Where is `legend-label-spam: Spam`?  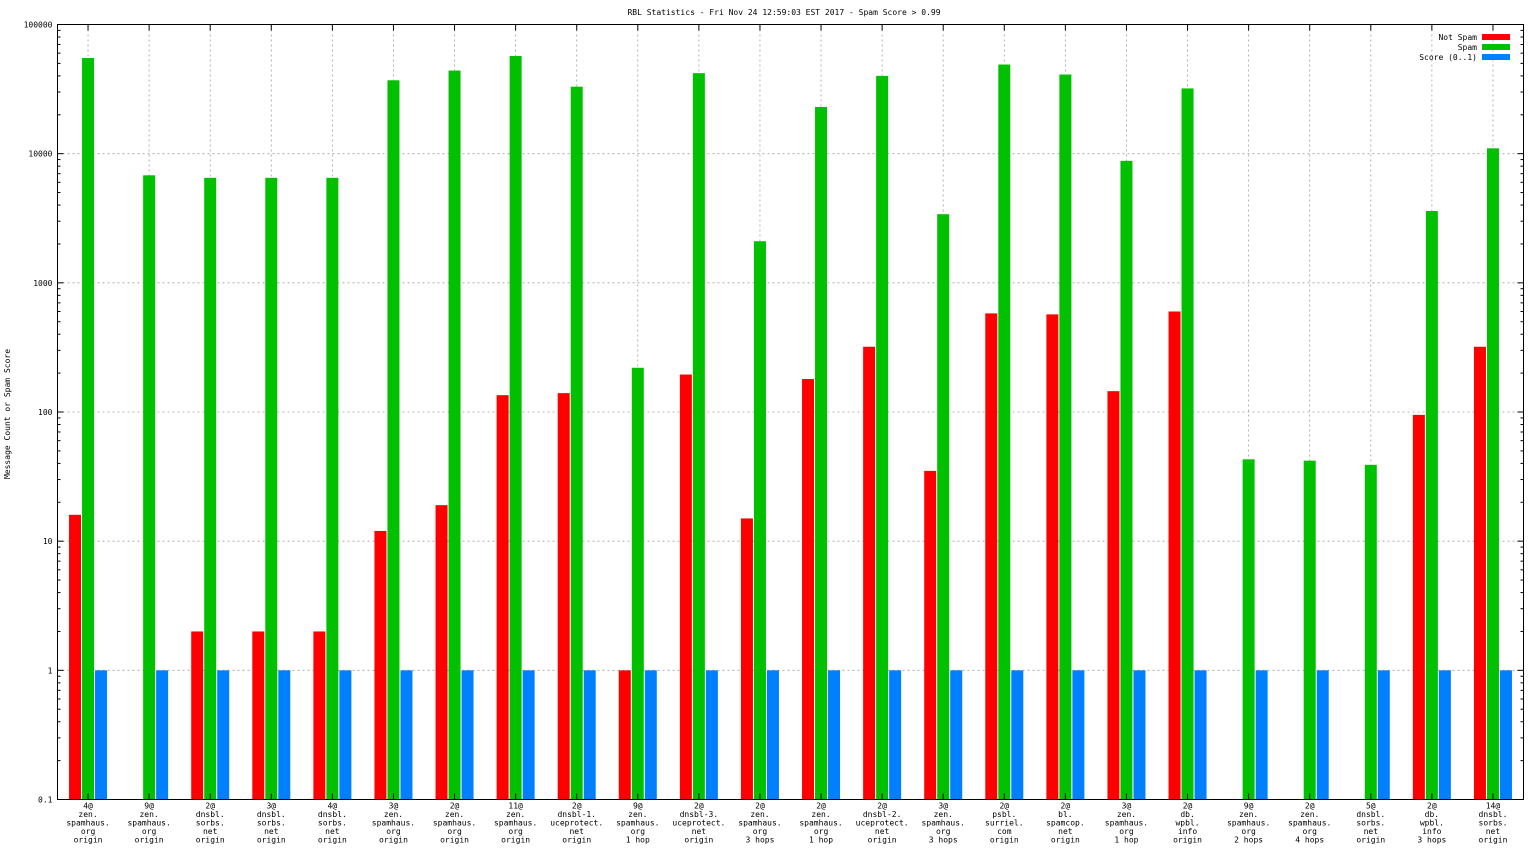
legend-label-spam: Spam is located at coordinates (1467, 47).